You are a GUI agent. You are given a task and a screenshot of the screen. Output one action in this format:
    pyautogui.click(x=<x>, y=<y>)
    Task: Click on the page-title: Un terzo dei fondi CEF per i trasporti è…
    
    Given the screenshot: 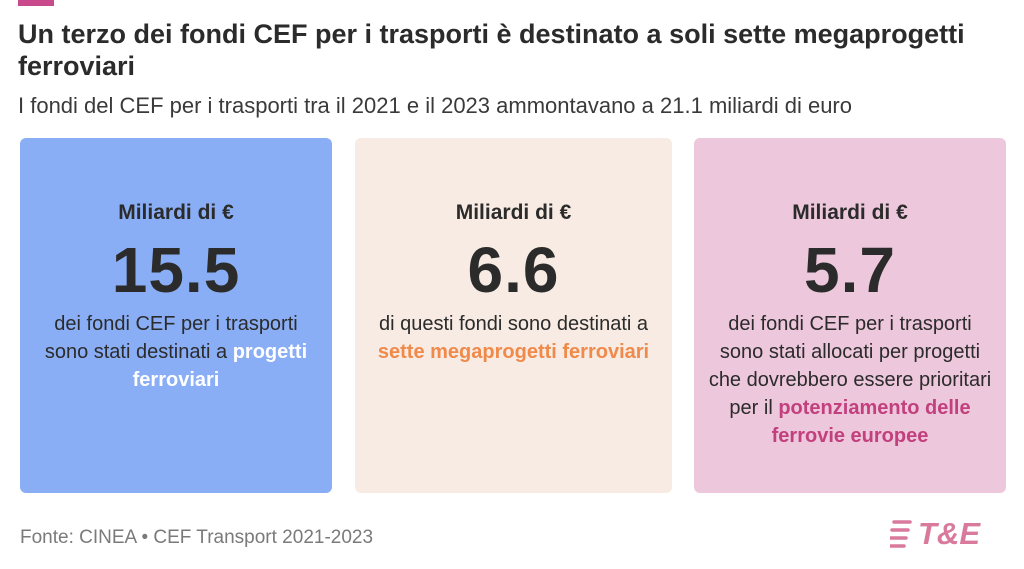 What is the action you would take?
    pyautogui.click(x=491, y=50)
    